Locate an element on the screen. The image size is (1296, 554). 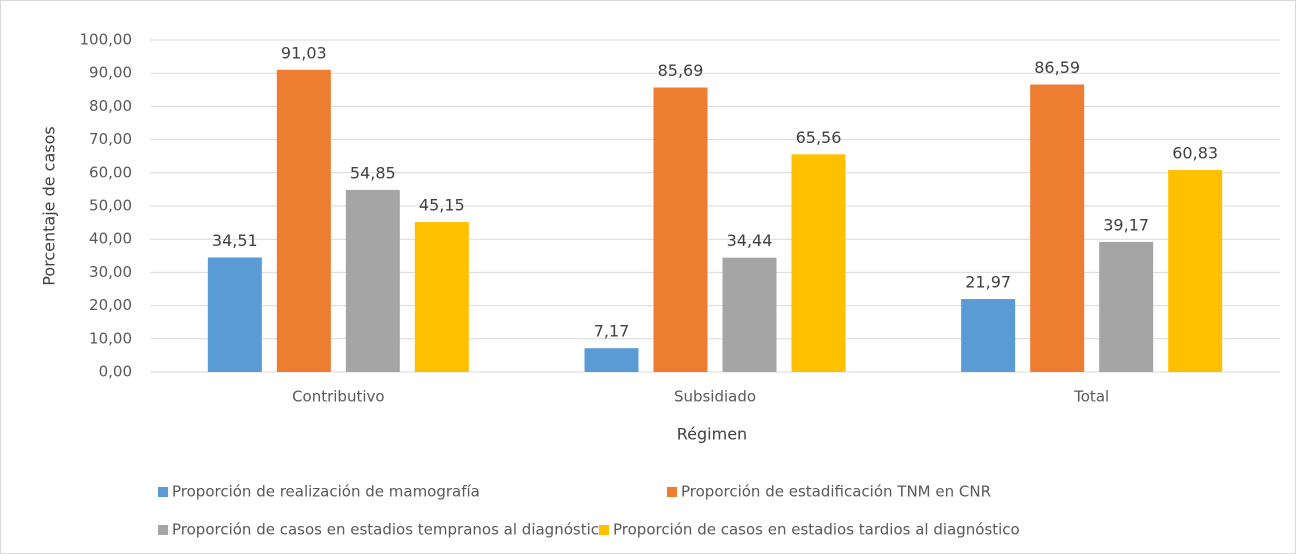
y-tick-label: 70,00 is located at coordinates (110, 139).